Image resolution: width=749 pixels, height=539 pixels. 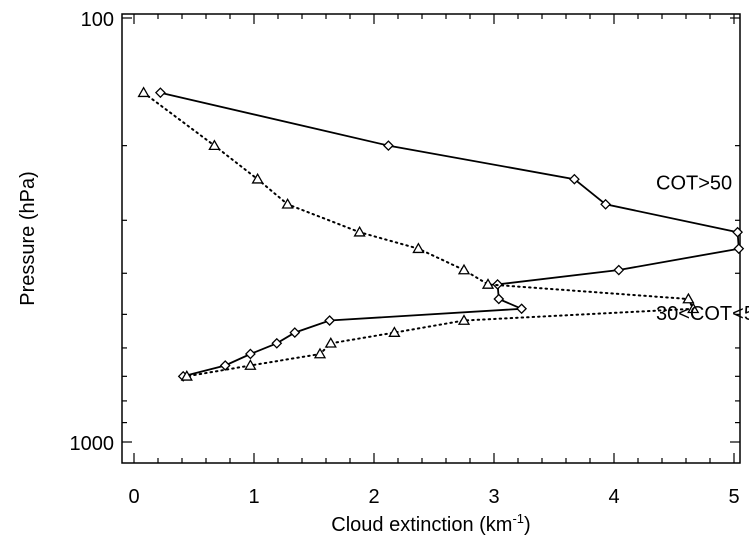 What do you see at coordinates (133, 497) in the screenshot?
I see `x-tick-label: 0` at bounding box center [133, 497].